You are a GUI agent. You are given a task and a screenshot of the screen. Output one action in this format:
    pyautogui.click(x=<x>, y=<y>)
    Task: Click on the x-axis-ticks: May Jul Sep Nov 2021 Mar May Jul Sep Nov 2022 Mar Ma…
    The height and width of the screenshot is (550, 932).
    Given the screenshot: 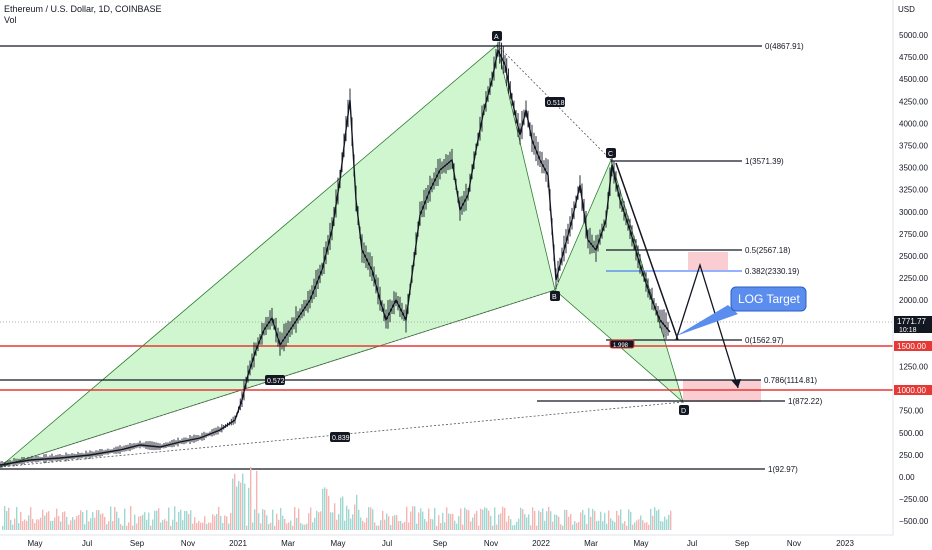 What is the action you would take?
    pyautogui.click(x=440, y=543)
    